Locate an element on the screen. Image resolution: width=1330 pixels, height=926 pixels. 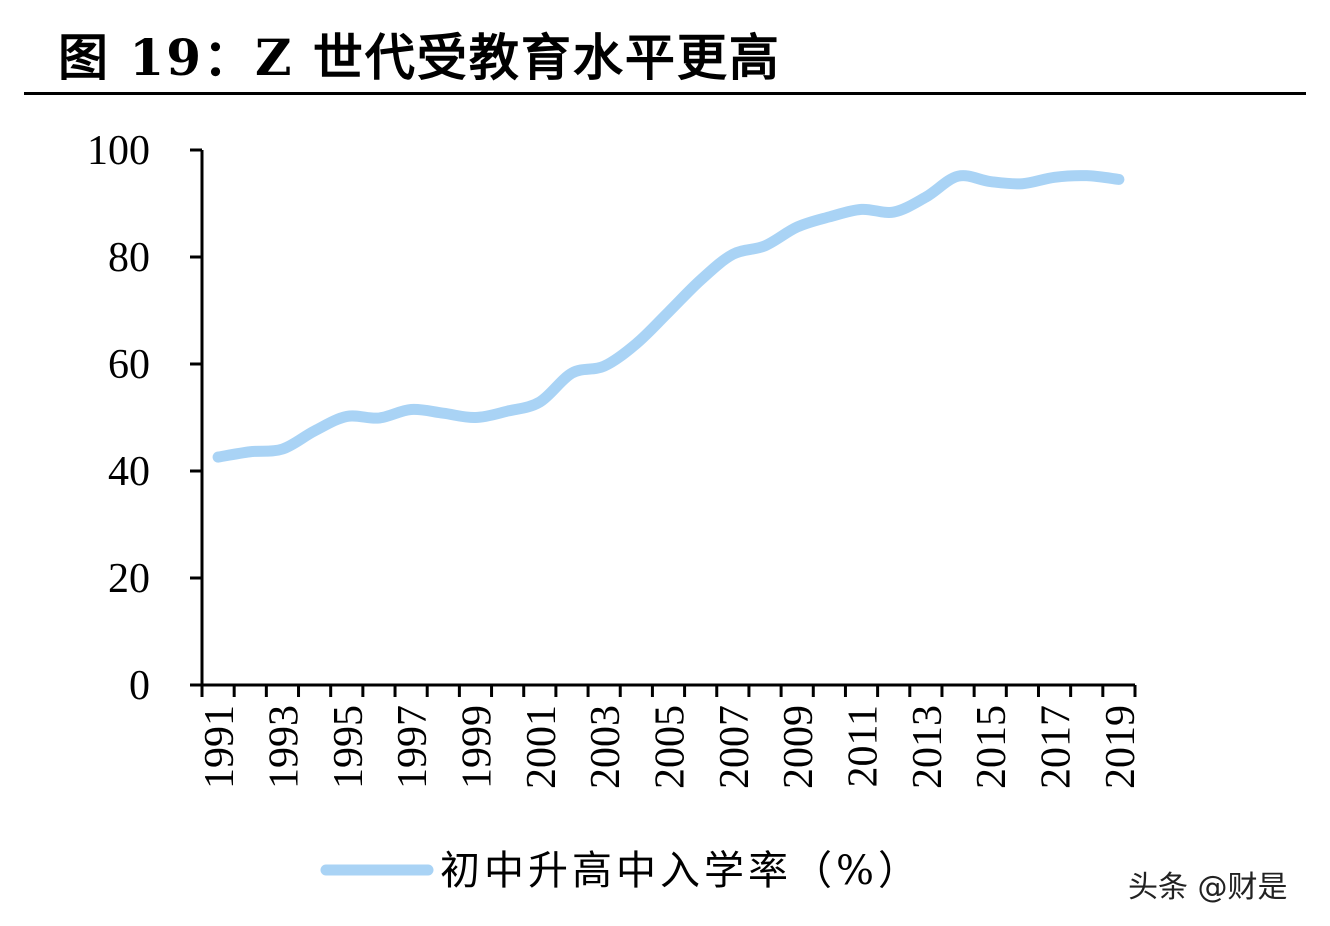
data-point-2017 is located at coordinates (1055, 177).